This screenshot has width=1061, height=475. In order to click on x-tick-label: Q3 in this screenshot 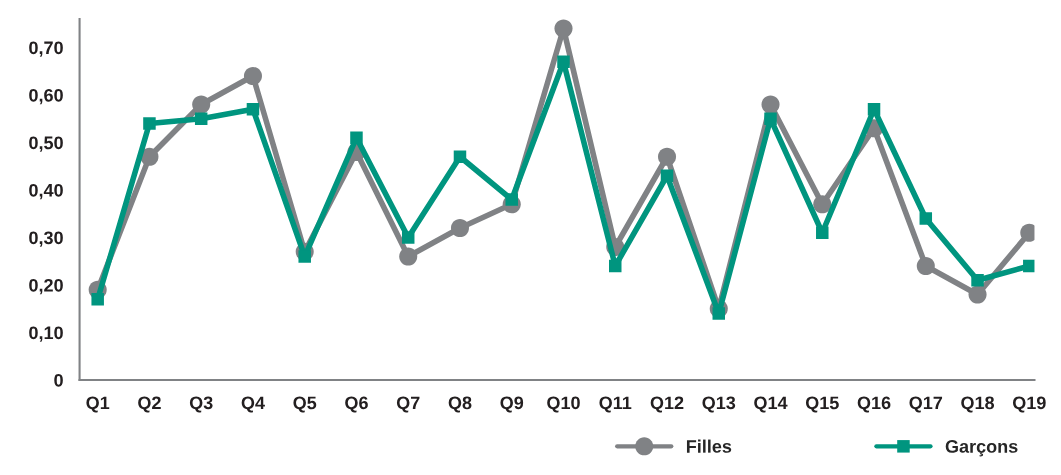, I will do `click(201, 404)`.